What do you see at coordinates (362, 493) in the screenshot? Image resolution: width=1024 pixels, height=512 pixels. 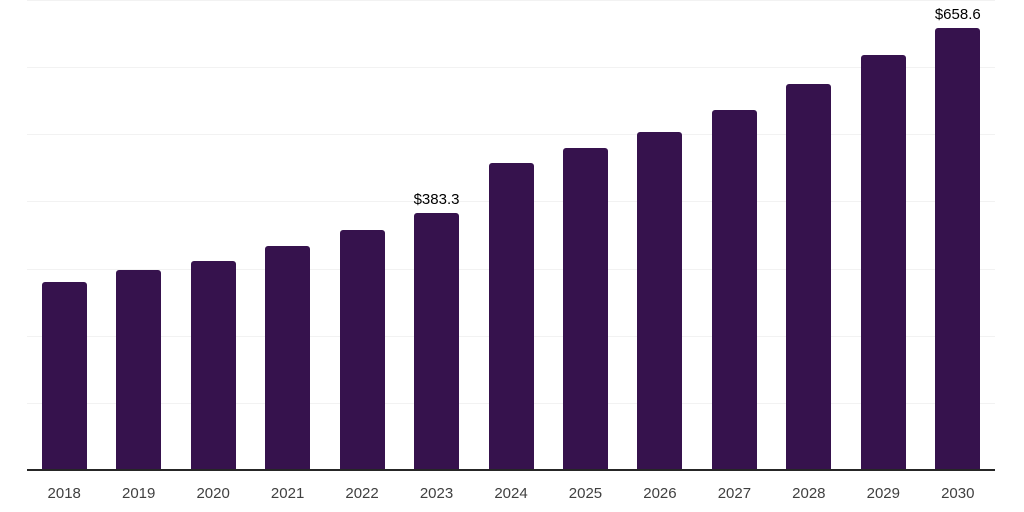 I see `x-tick-label-2022: 2022` at bounding box center [362, 493].